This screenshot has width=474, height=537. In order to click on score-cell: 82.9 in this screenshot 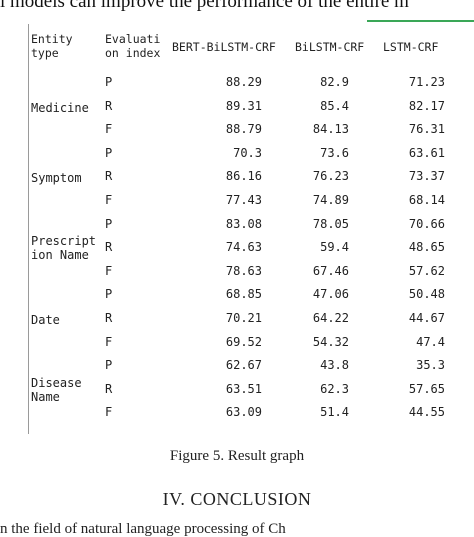, I will do `click(334, 82)`.